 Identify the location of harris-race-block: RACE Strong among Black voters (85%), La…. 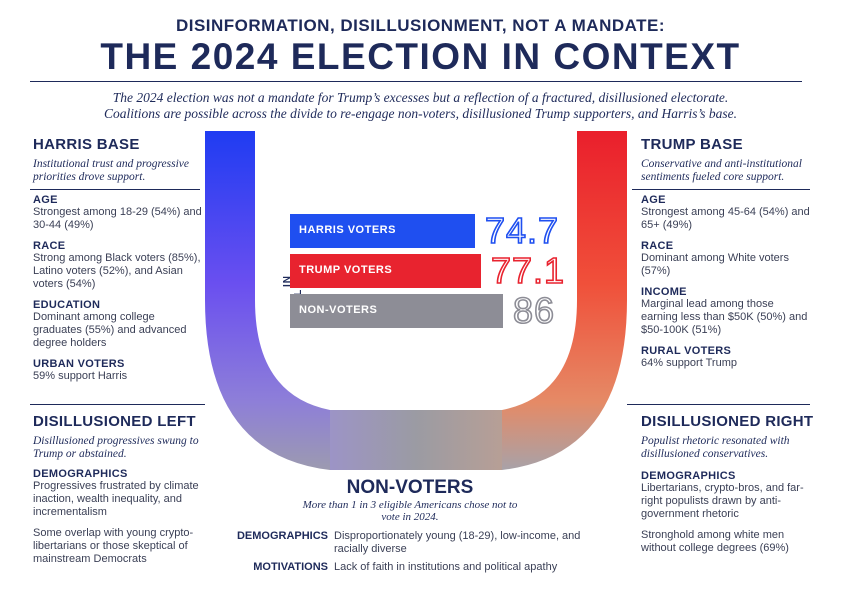
(118, 265).